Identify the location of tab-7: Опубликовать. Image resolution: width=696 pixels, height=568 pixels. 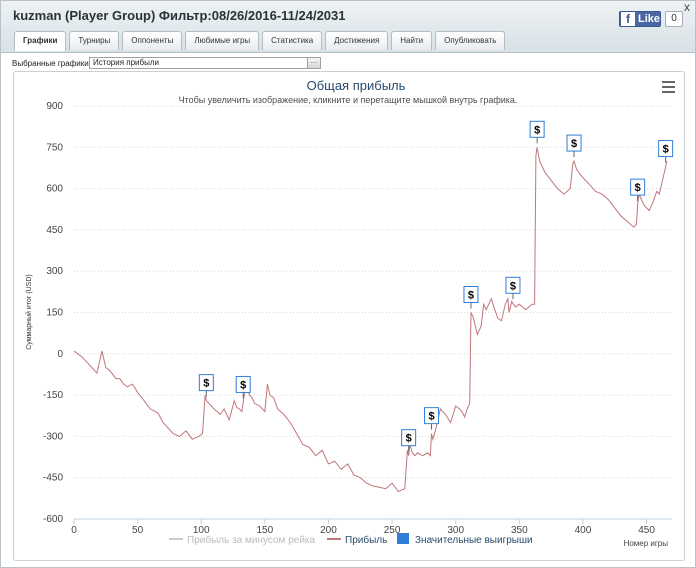
(470, 40).